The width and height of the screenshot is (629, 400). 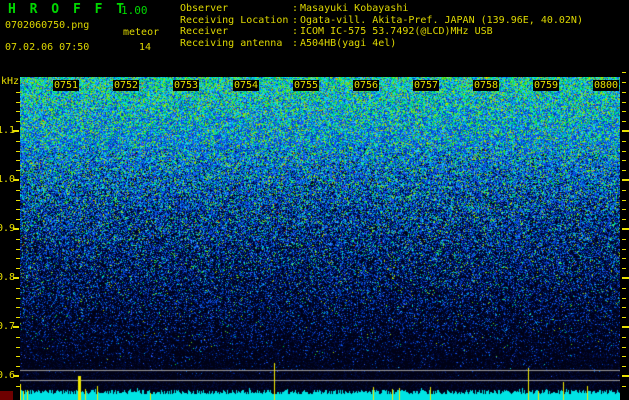 What do you see at coordinates (141, 32) in the screenshot?
I see `mode-label: meteor` at bounding box center [141, 32].